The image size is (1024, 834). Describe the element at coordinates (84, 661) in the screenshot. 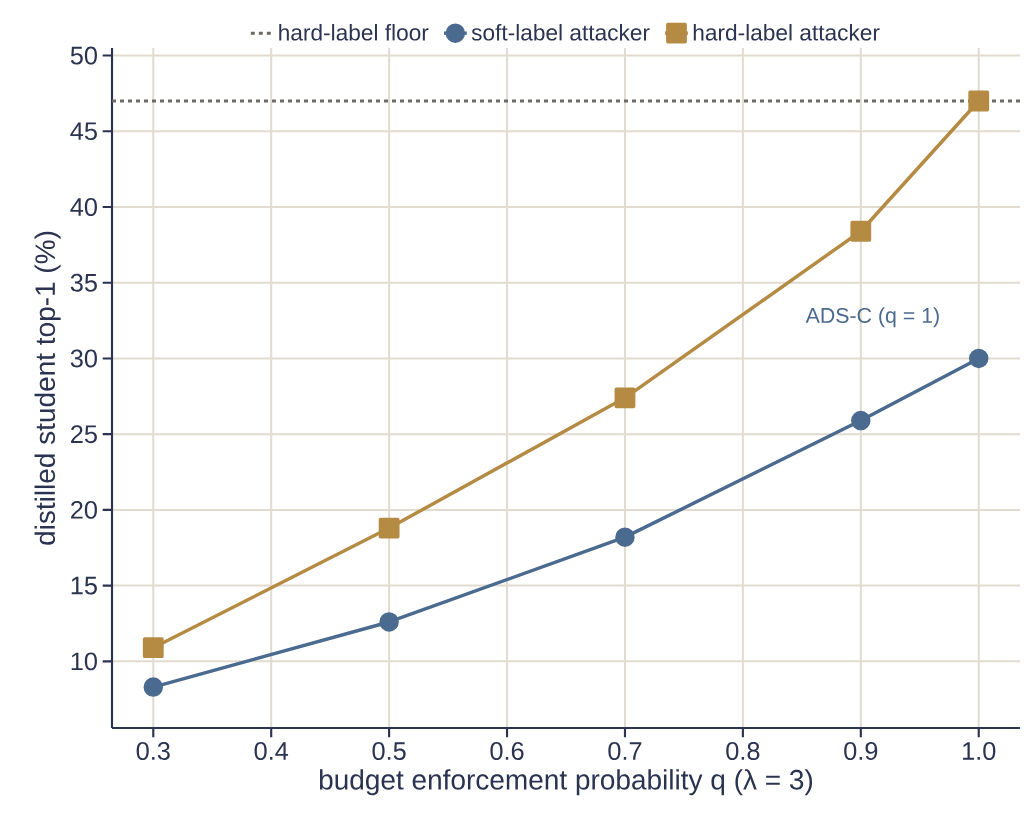

I see `y-tick-label: 10` at that location.